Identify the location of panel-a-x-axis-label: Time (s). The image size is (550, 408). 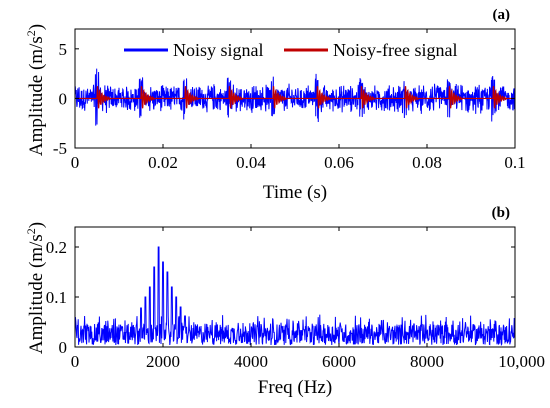
(295, 192).